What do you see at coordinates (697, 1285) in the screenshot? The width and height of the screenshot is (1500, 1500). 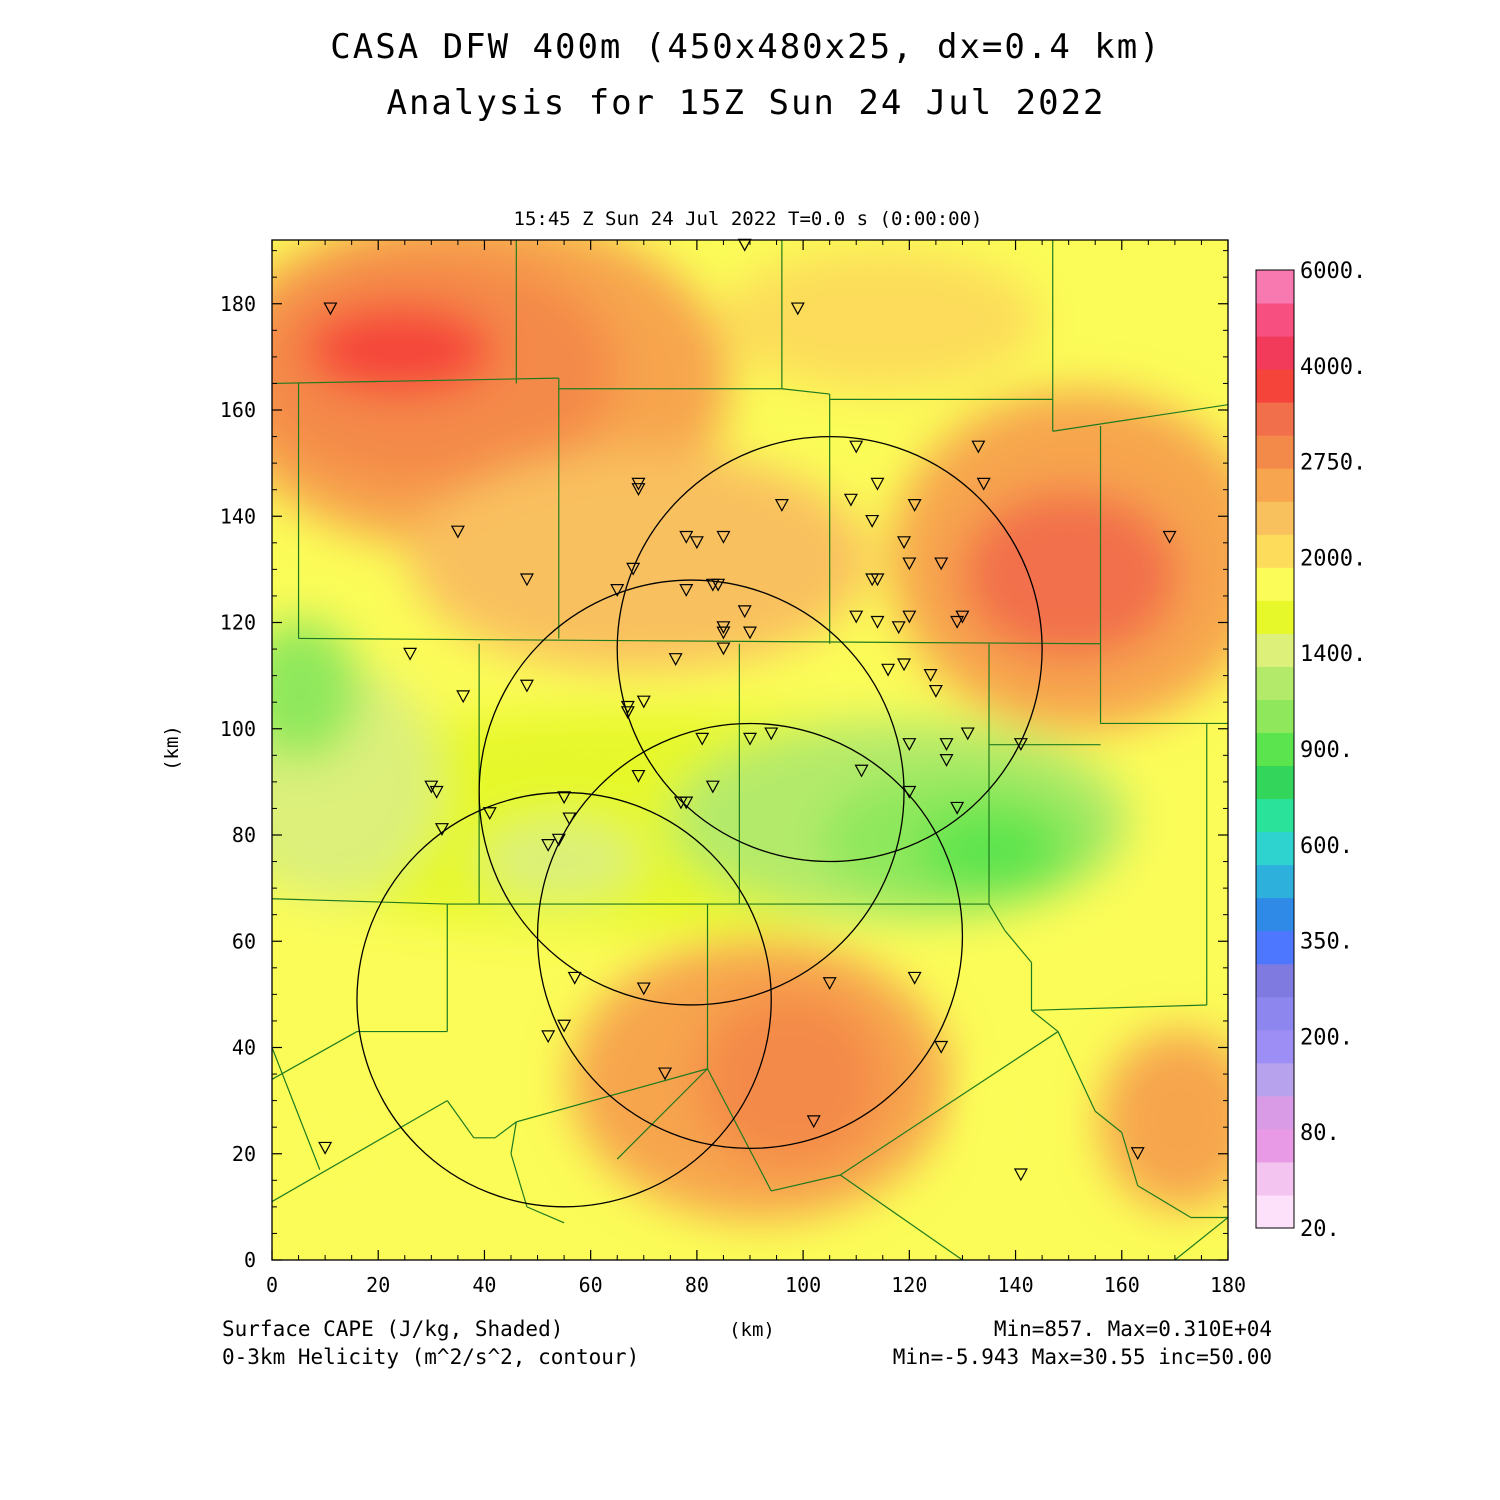 I see `x-tick-label: 80` at bounding box center [697, 1285].